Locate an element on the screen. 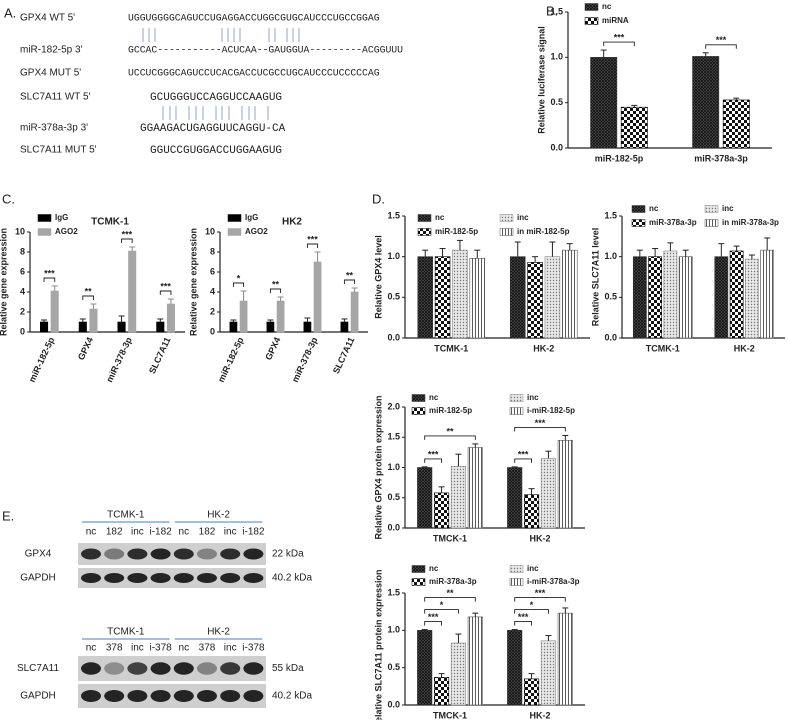 The image size is (788, 720). lane-label: nc is located at coordinates (91, 532).